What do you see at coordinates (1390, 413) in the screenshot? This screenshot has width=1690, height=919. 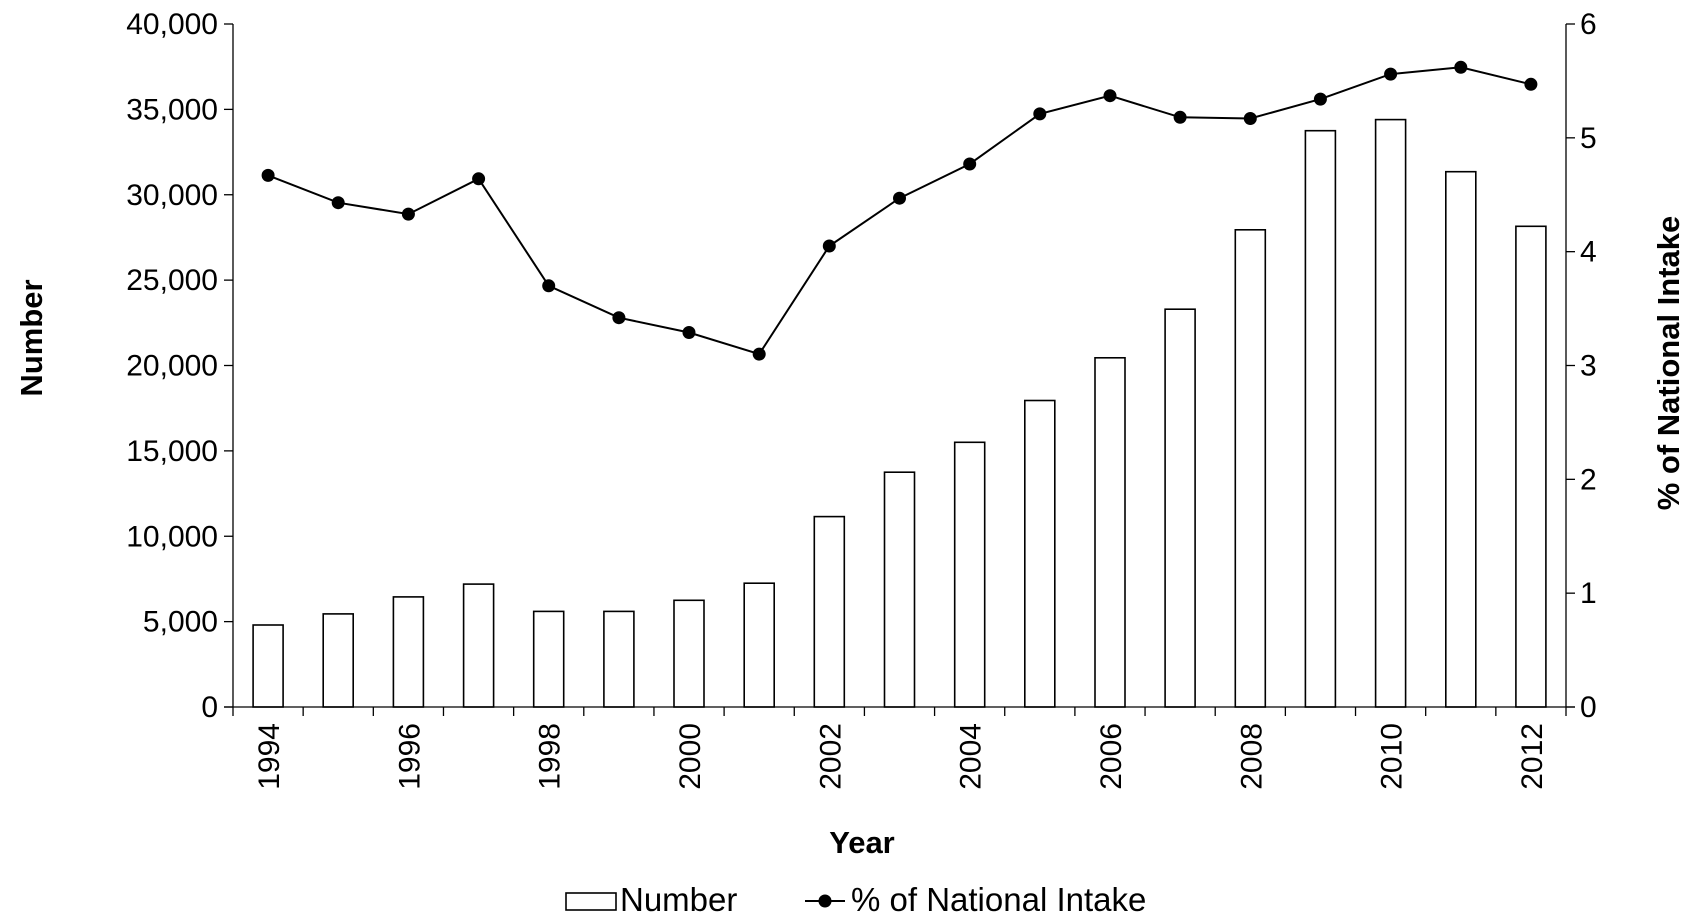 I see `bar-2010` at bounding box center [1390, 413].